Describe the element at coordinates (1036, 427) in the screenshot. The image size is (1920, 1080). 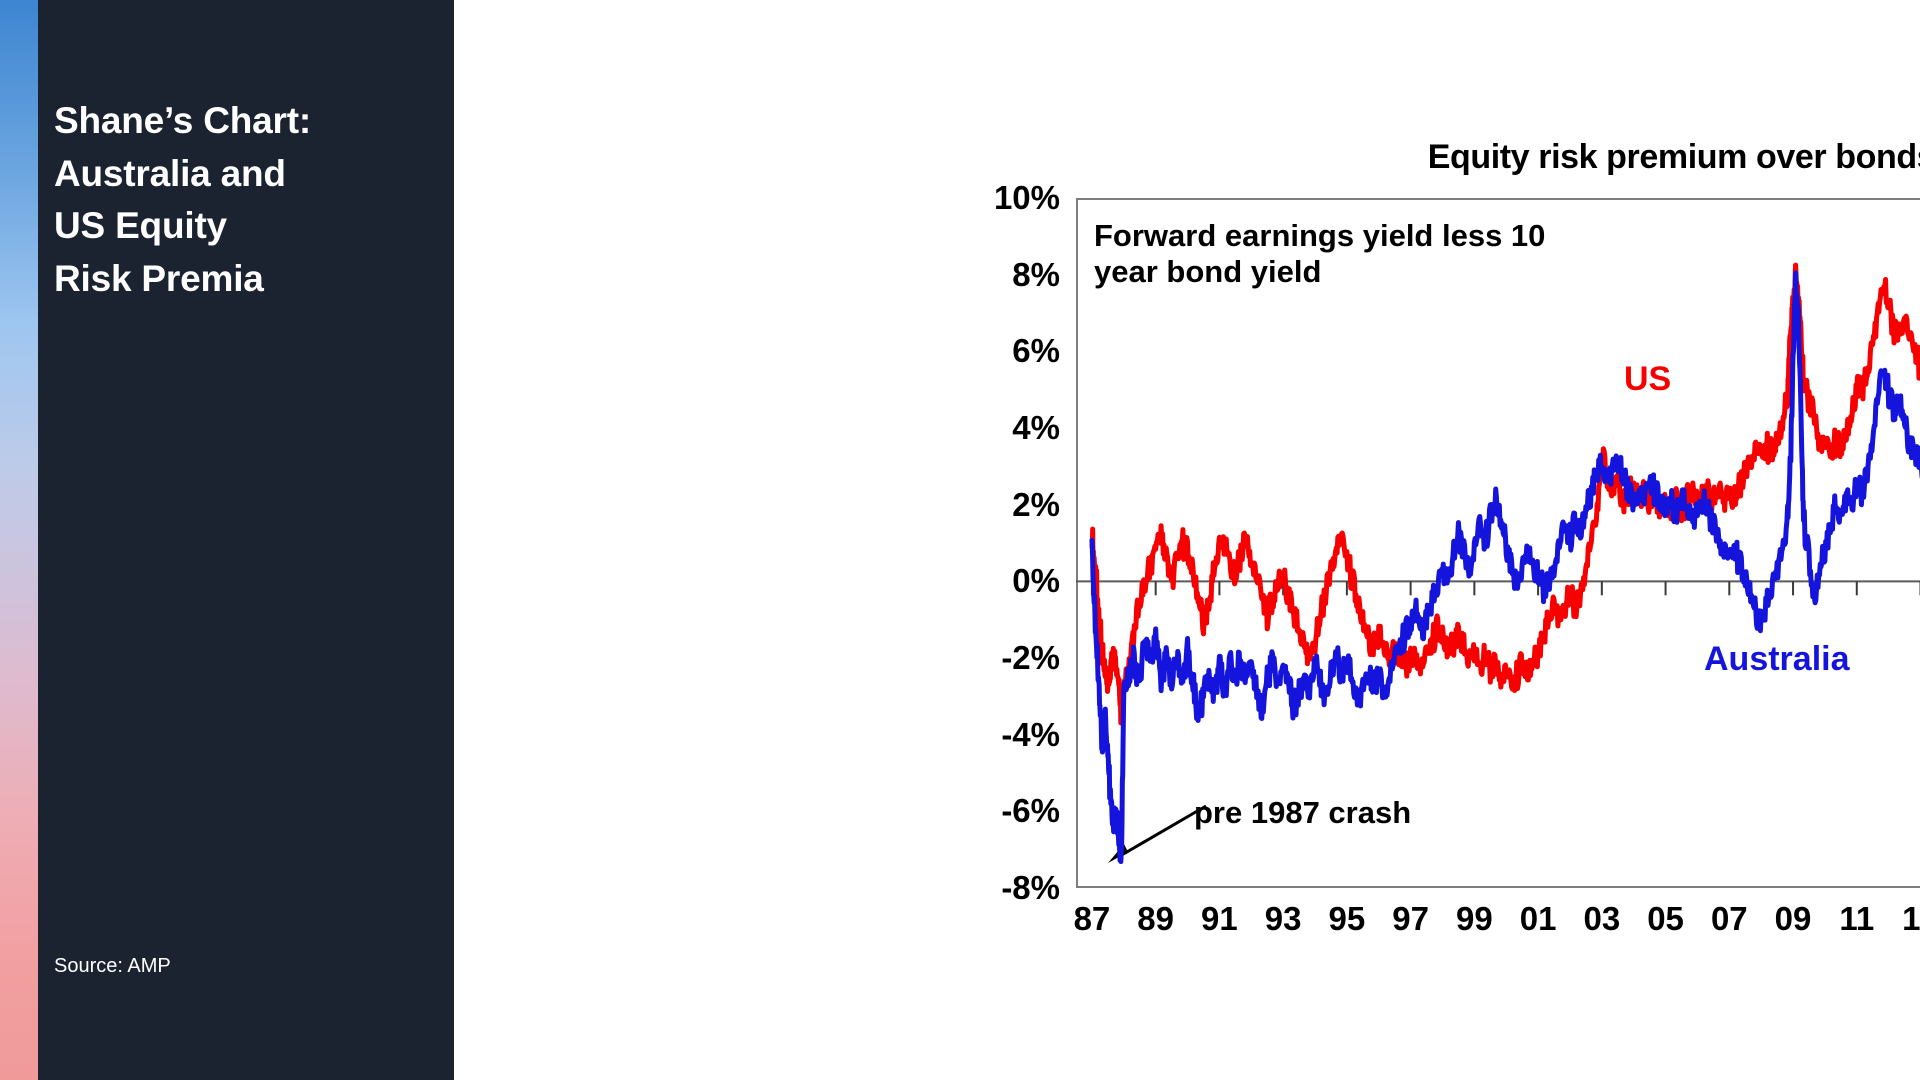
I see `y-axis-label: 4%` at that location.